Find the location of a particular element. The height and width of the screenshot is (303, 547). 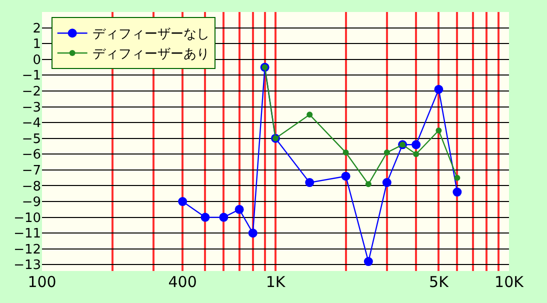

y-tick-label: −3 is located at coordinates (31, 108).